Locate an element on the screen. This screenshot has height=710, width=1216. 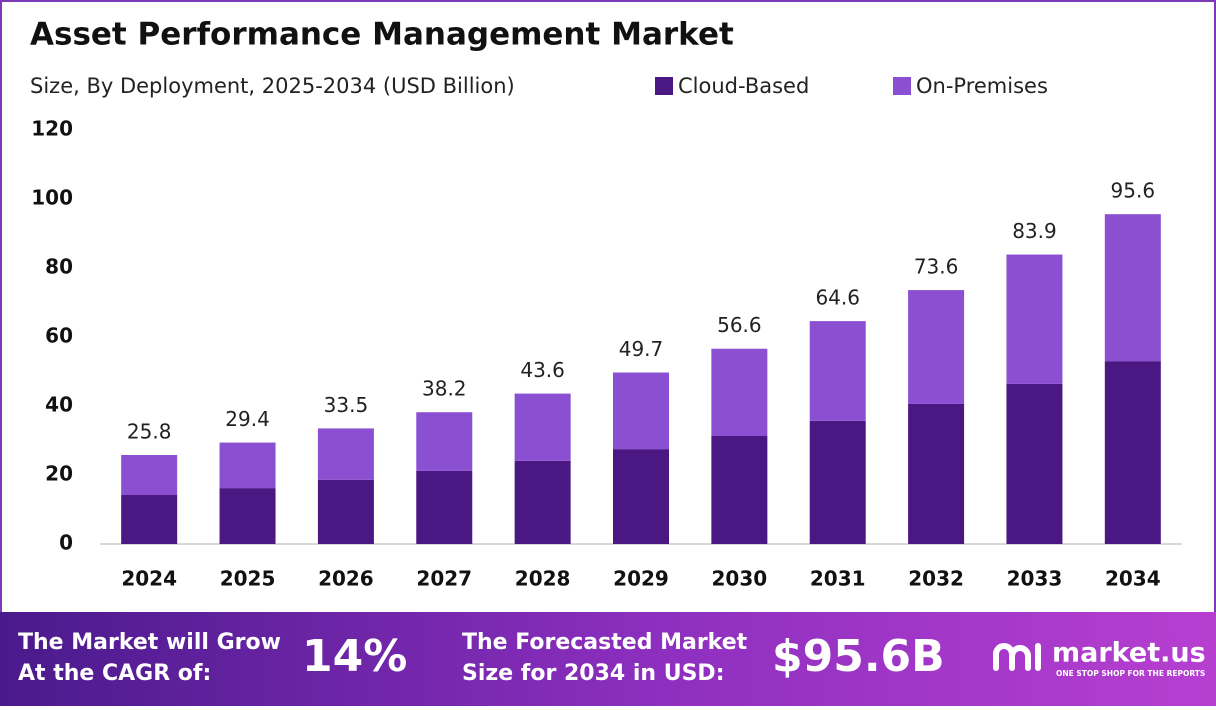
tagline: ONE STOP SHOP FOR THE REPORTS is located at coordinates (1130, 673).